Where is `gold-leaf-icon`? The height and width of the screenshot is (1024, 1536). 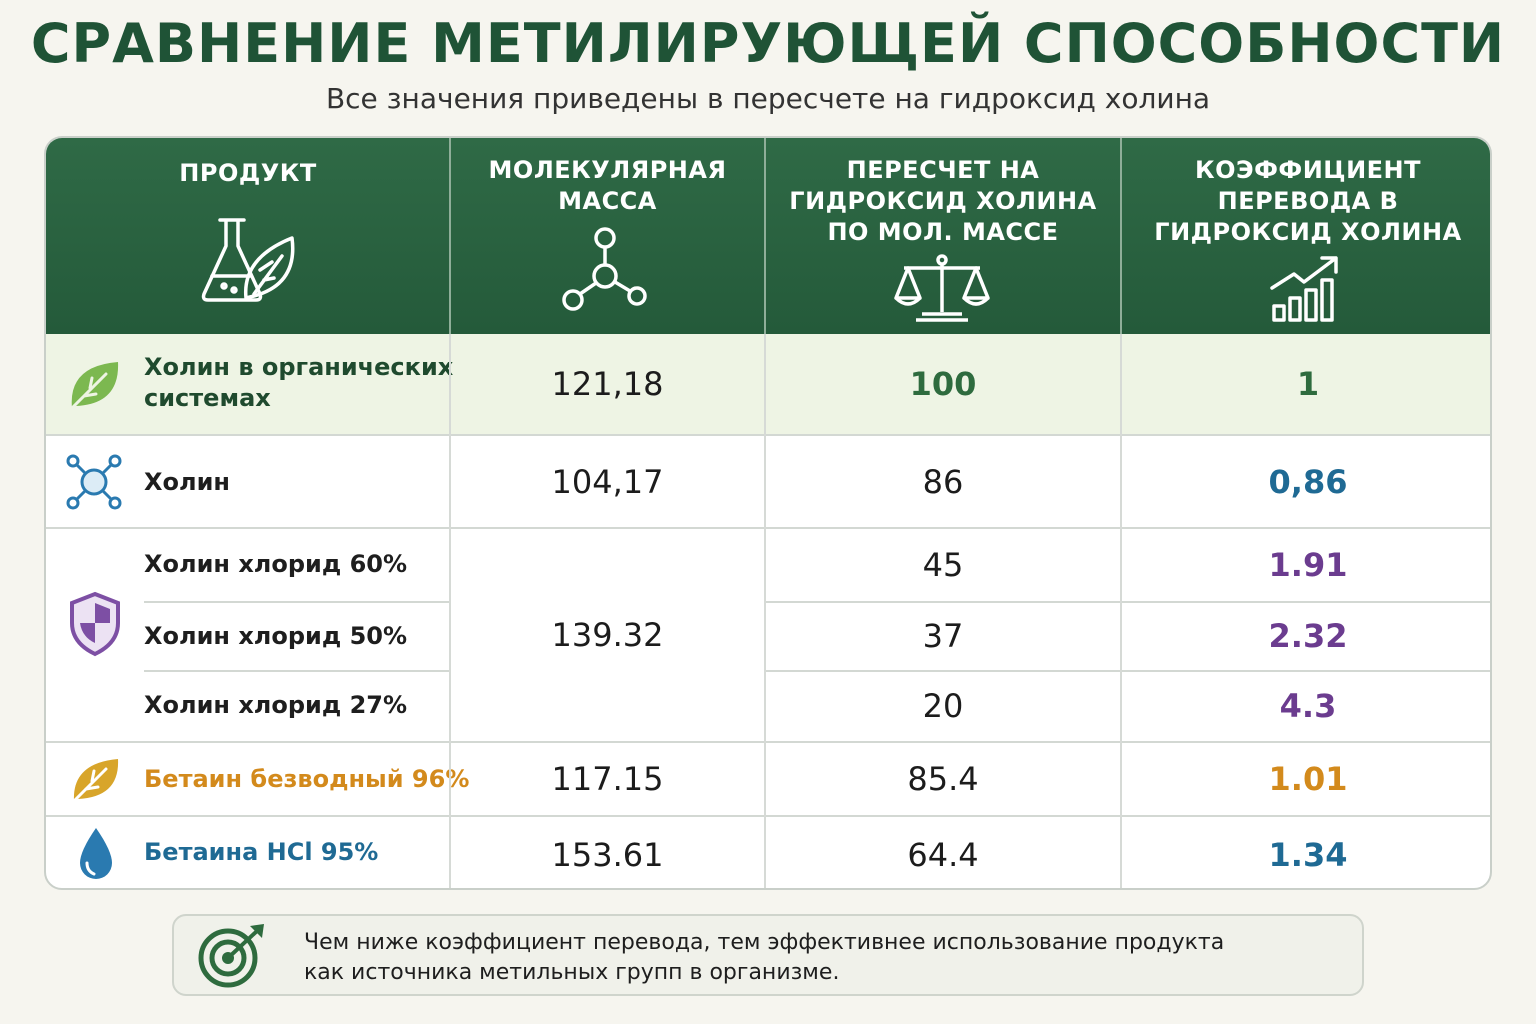
gold-leaf-icon is located at coordinates (95, 781).